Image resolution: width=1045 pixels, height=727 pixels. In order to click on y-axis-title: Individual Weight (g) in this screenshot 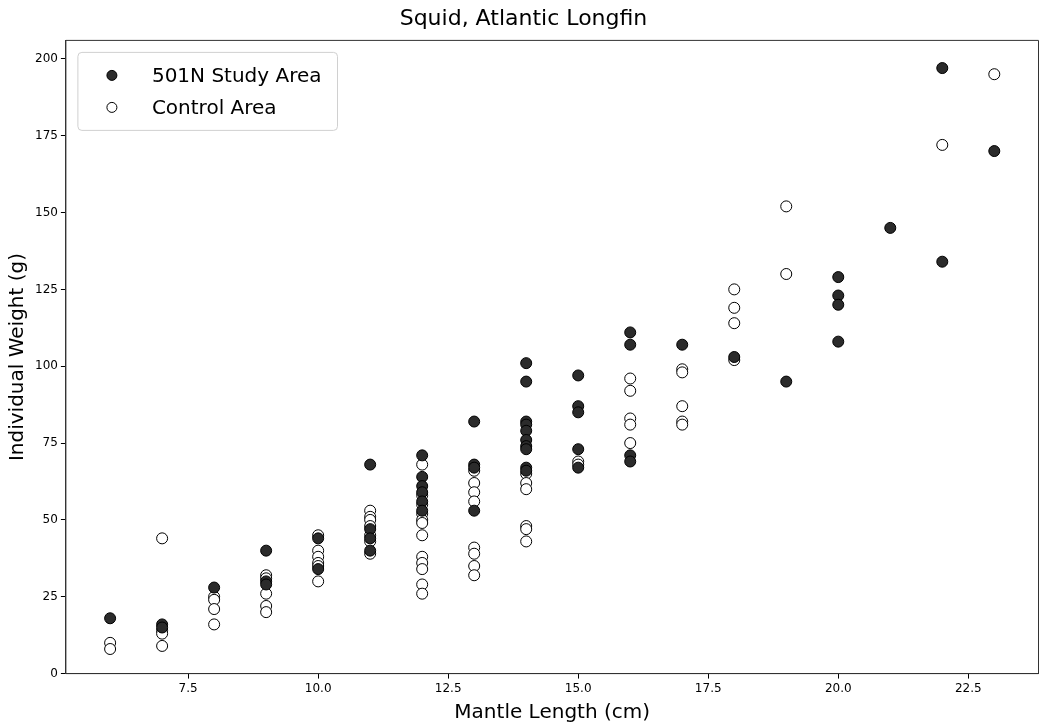, I will do `click(16, 357)`.